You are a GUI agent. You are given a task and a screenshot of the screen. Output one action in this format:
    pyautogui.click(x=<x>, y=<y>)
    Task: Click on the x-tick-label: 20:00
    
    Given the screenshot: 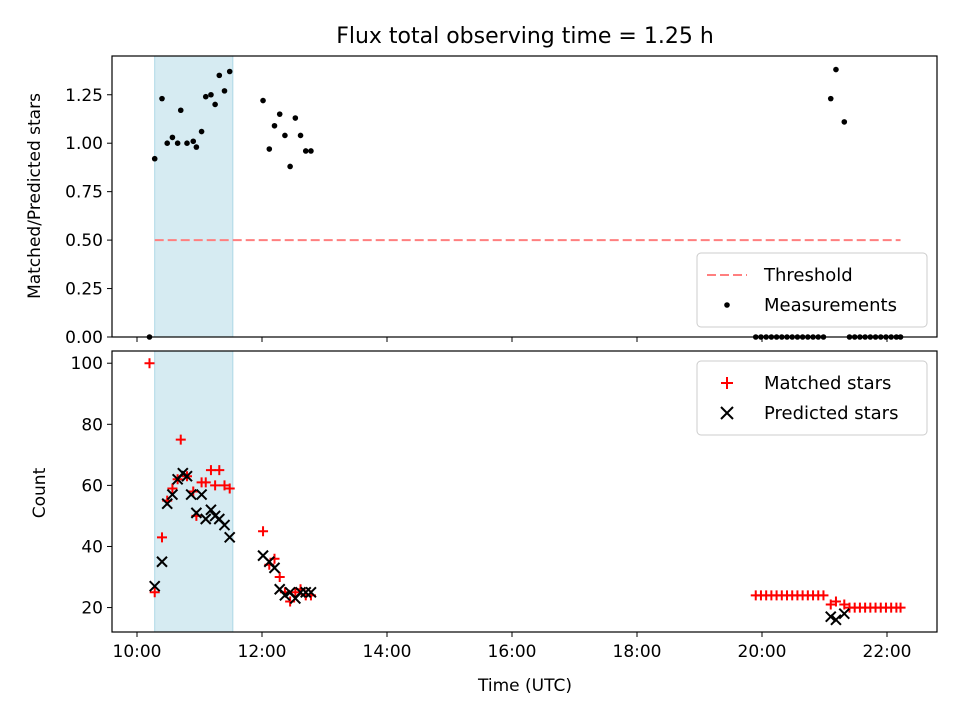 What is the action you would take?
    pyautogui.click(x=762, y=652)
    